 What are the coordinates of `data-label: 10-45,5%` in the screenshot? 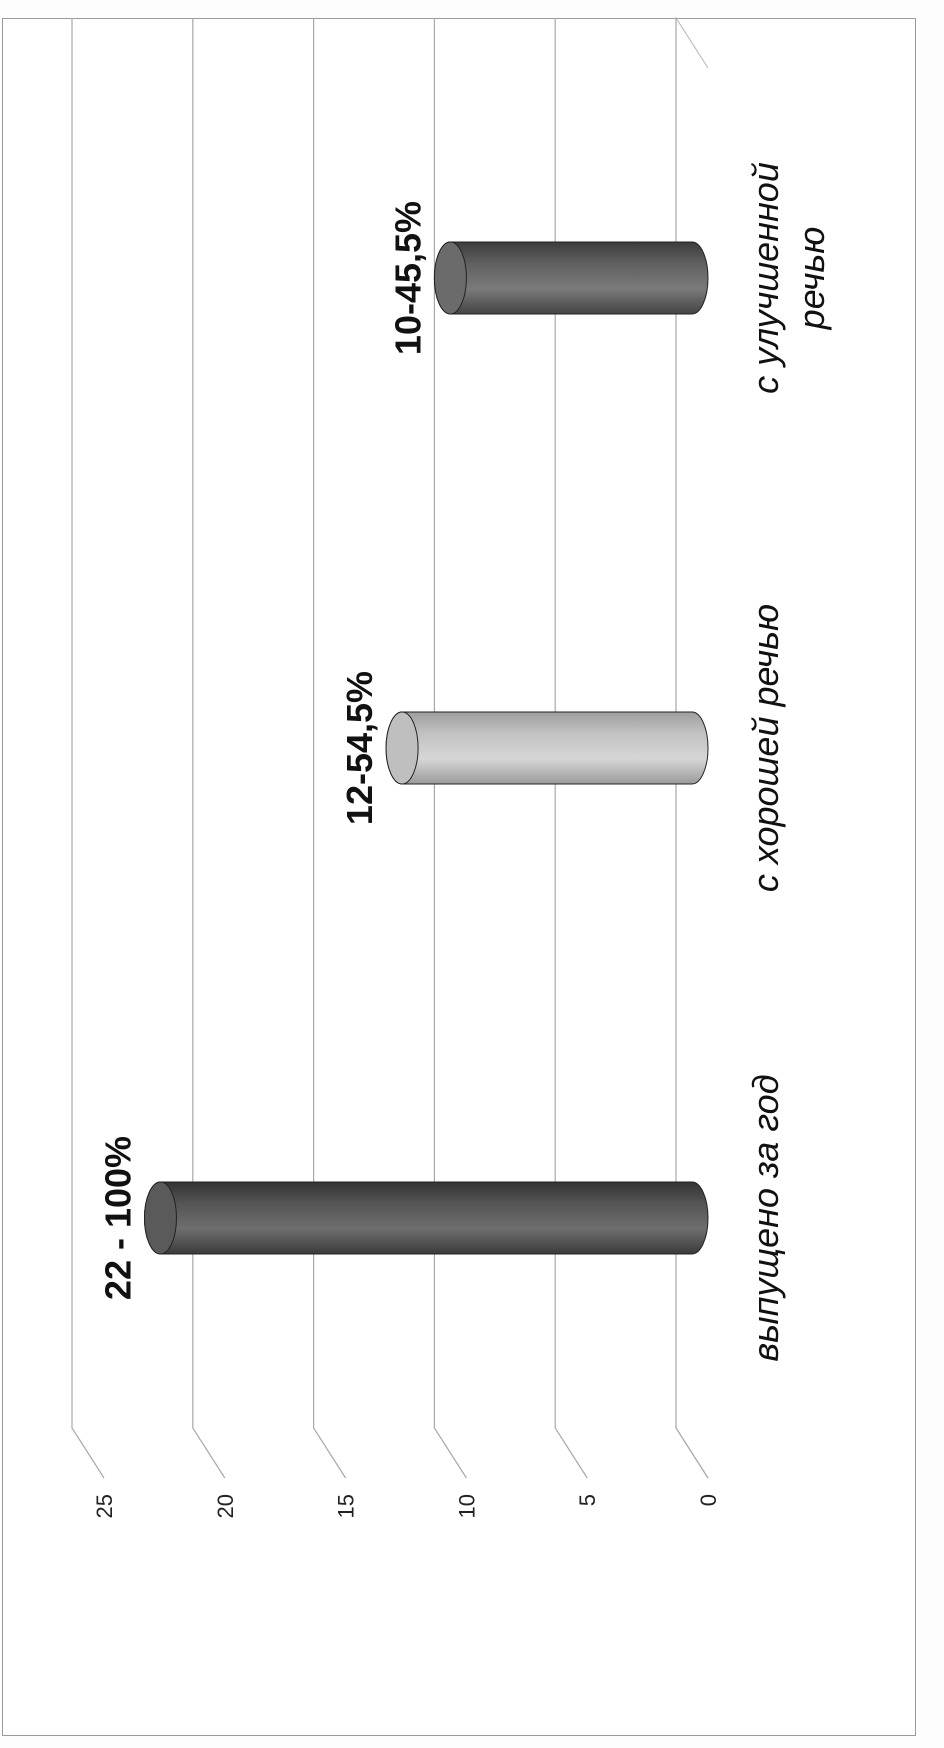 It's located at (407, 278).